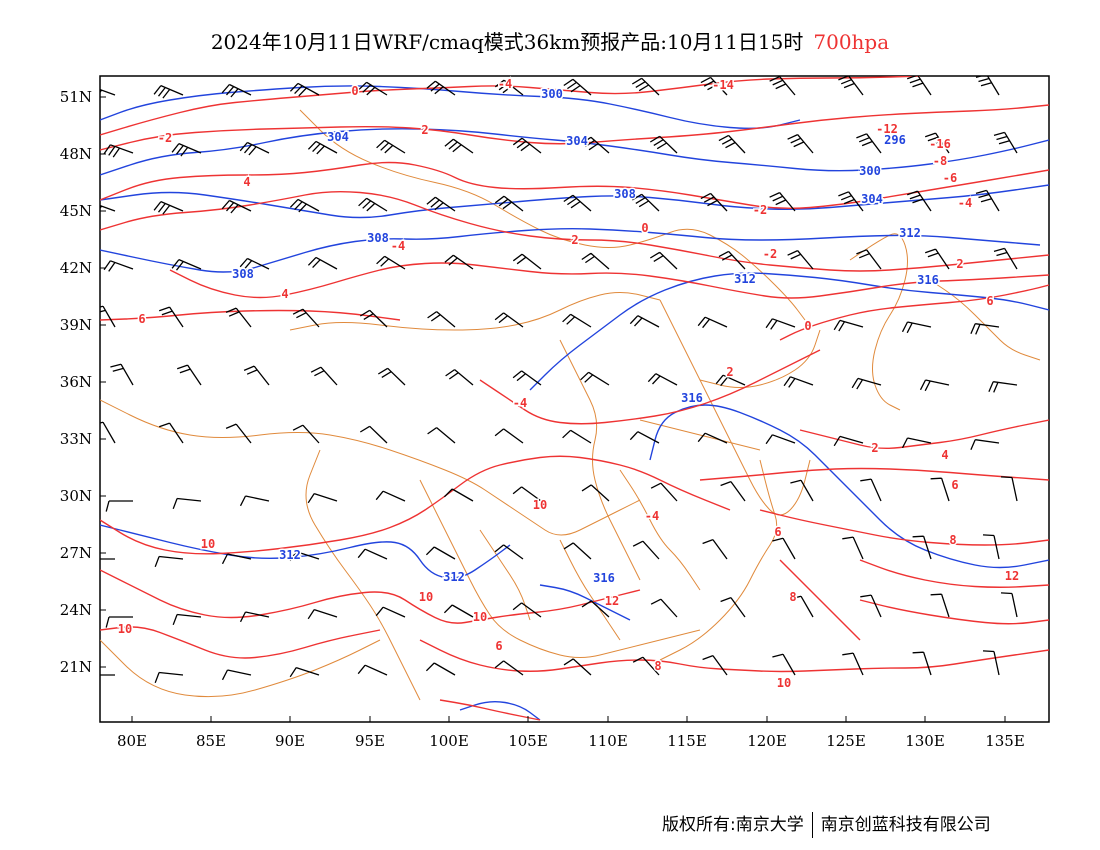 The height and width of the screenshot is (850, 1100). Describe the element at coordinates (290, 741) in the screenshot. I see `lon-label: 90E` at that location.